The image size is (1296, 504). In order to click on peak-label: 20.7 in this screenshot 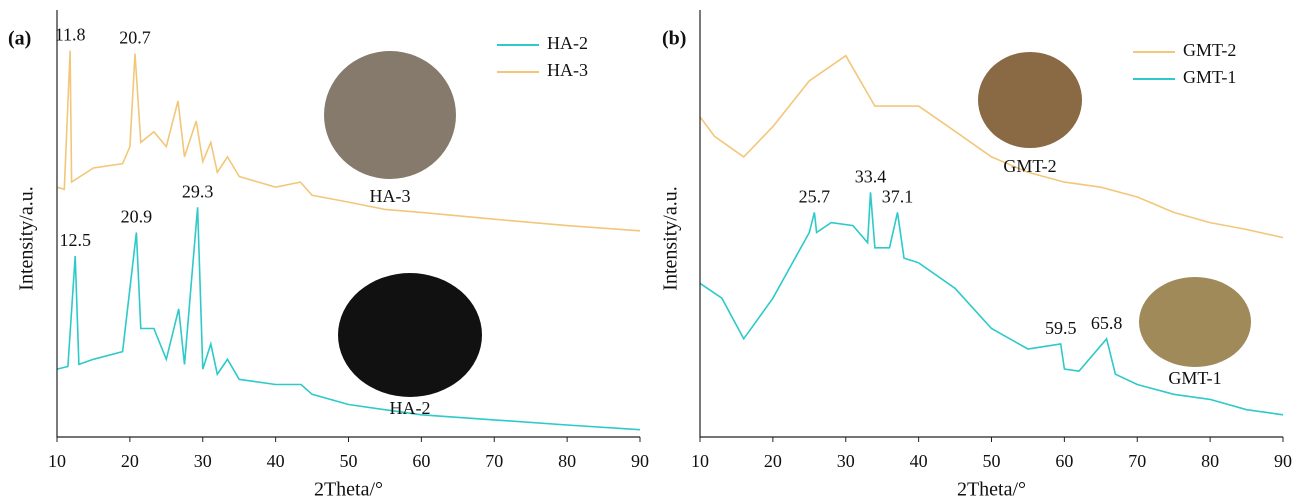, I will do `click(135, 38)`.